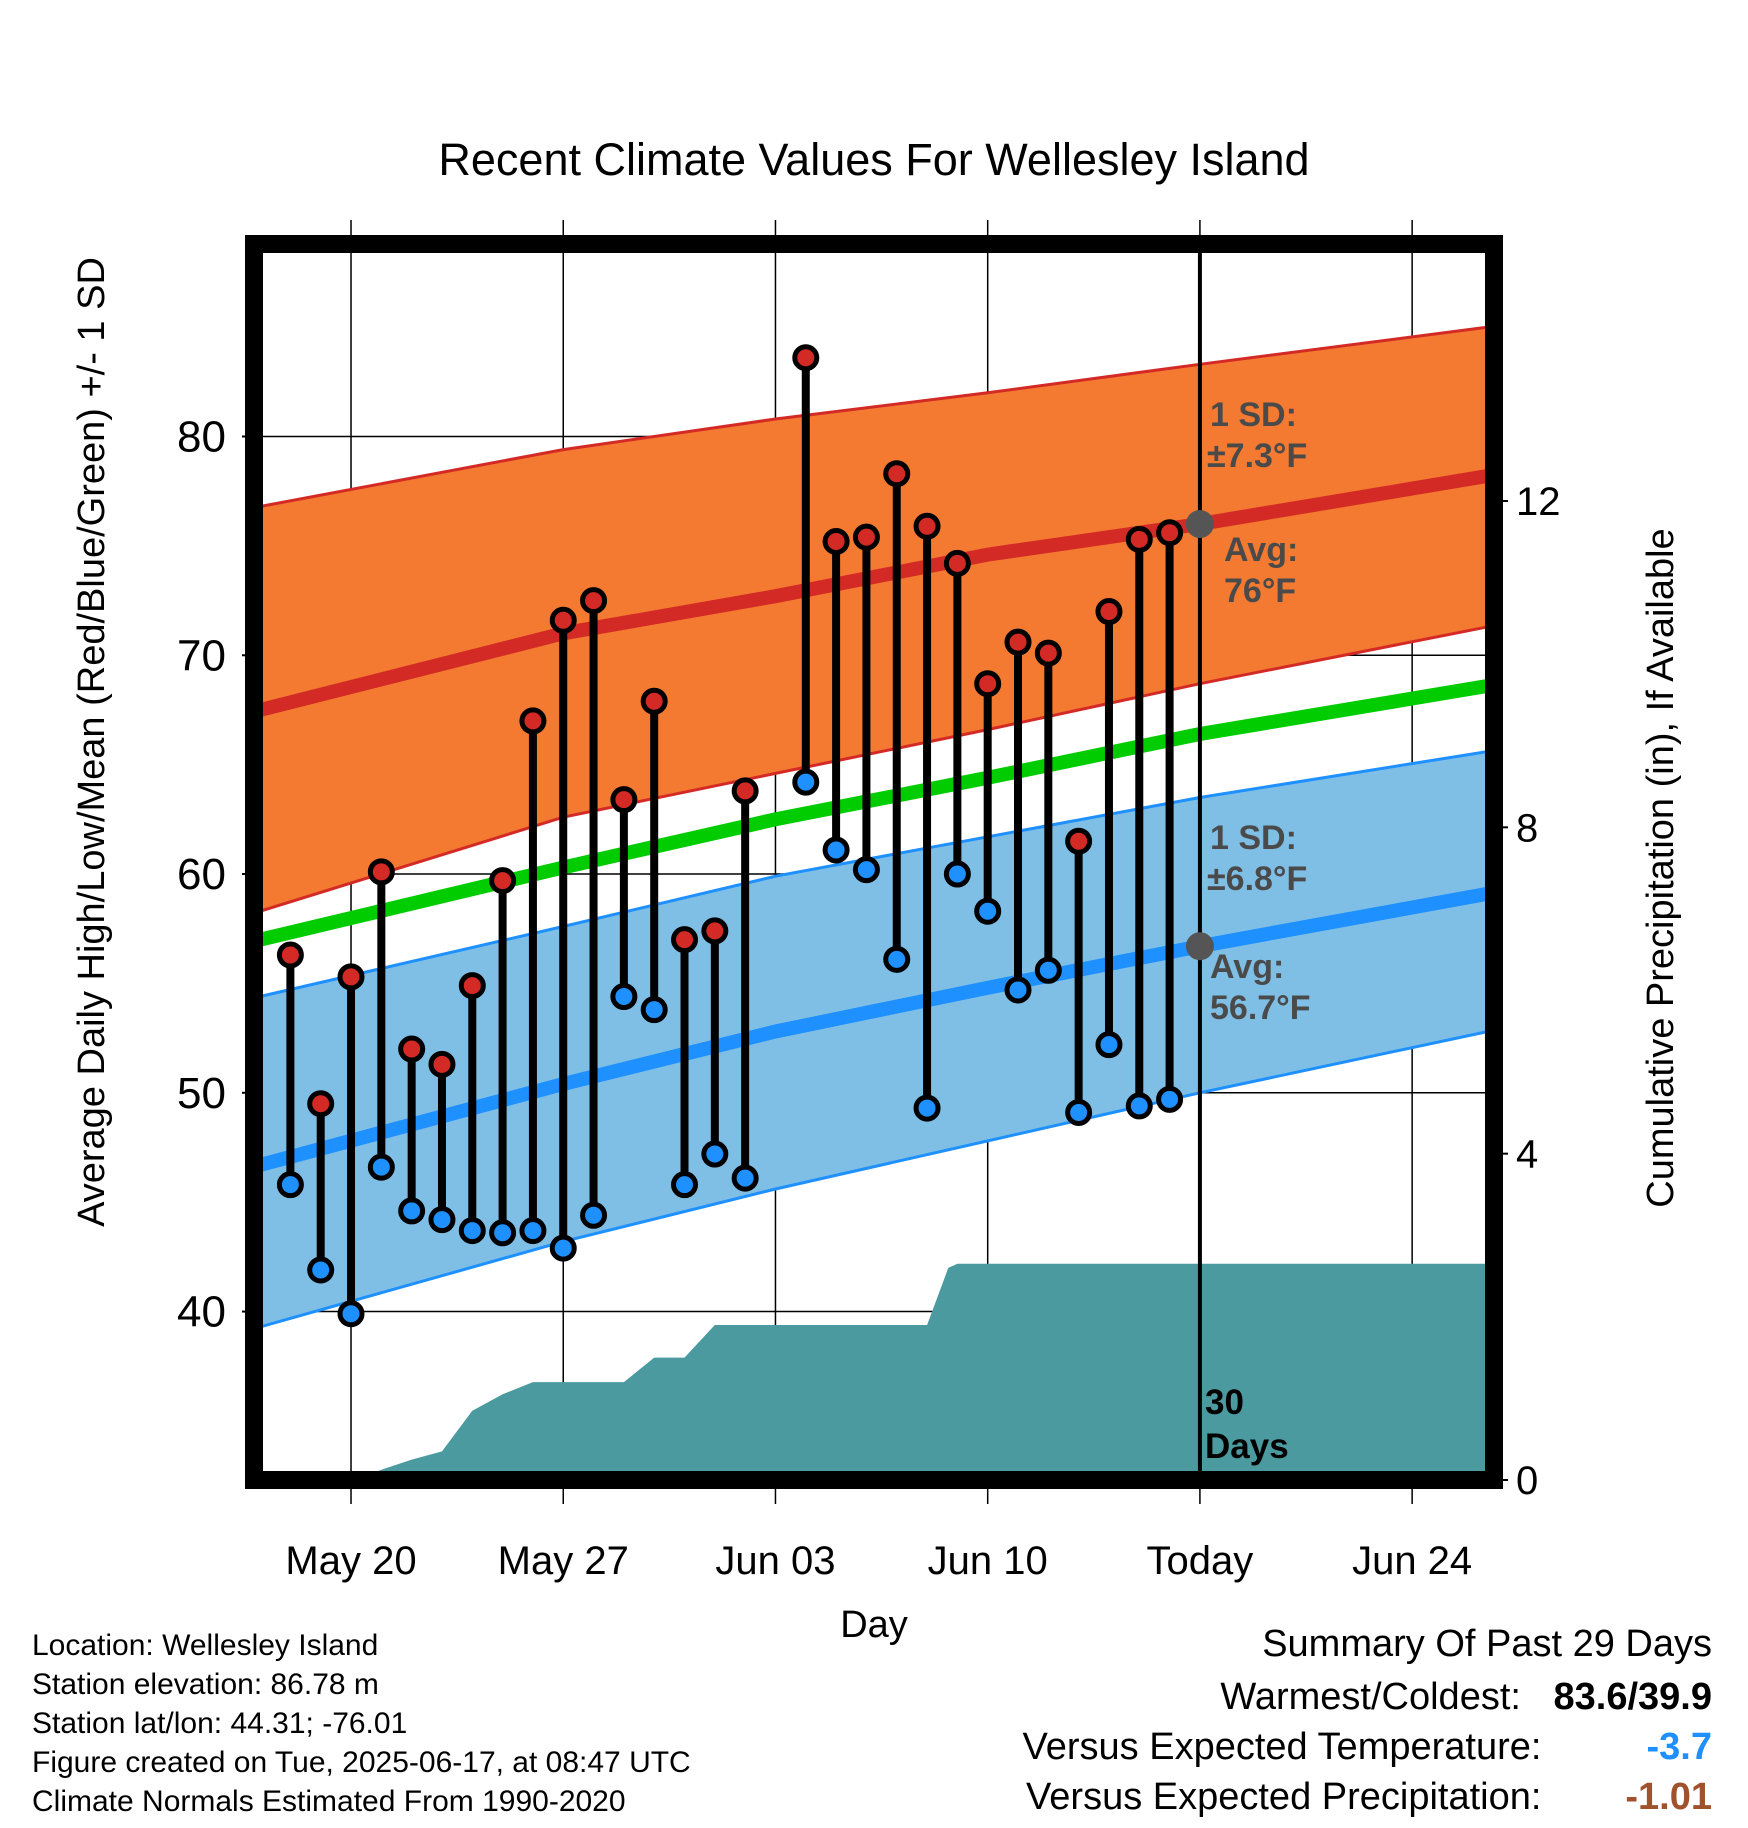  Describe the element at coordinates (1253, 415) in the screenshot. I see `high-sd-label: 1 SD:` at that location.